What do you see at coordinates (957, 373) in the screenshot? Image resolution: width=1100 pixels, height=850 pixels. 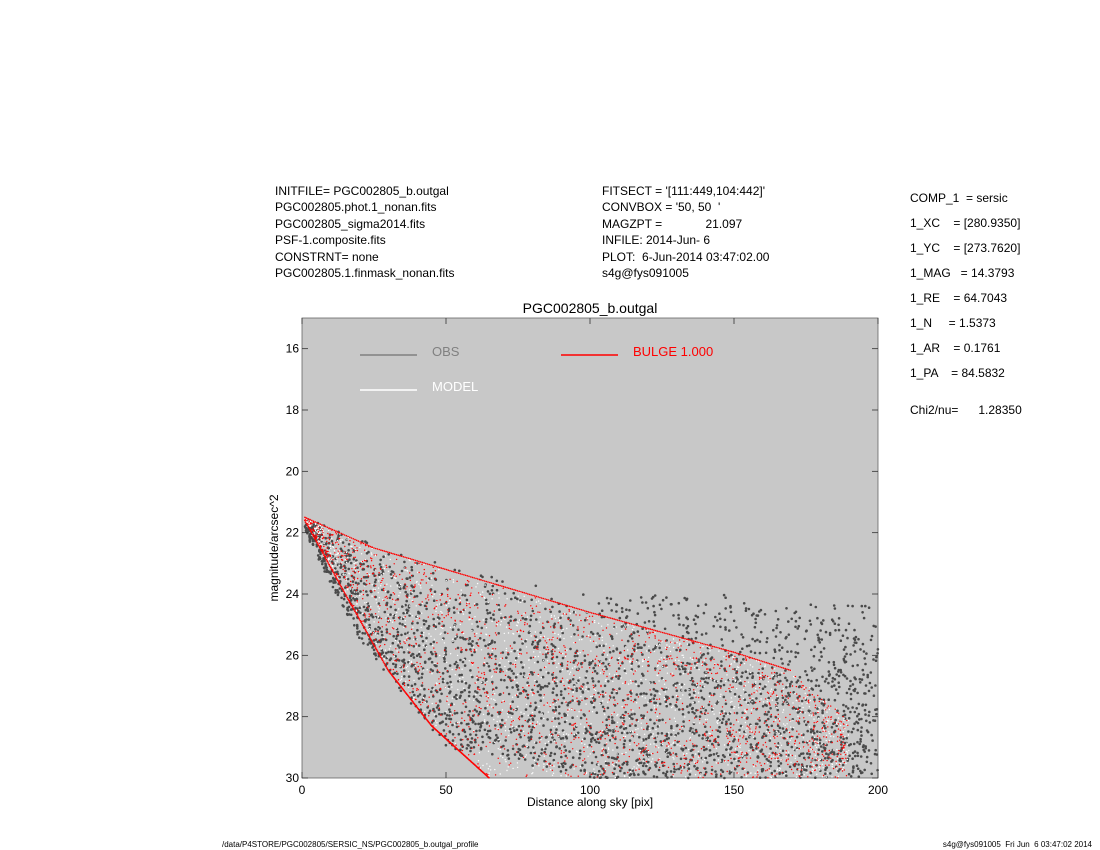 I see `param-pa: 1_PA = 84.5832` at bounding box center [957, 373].